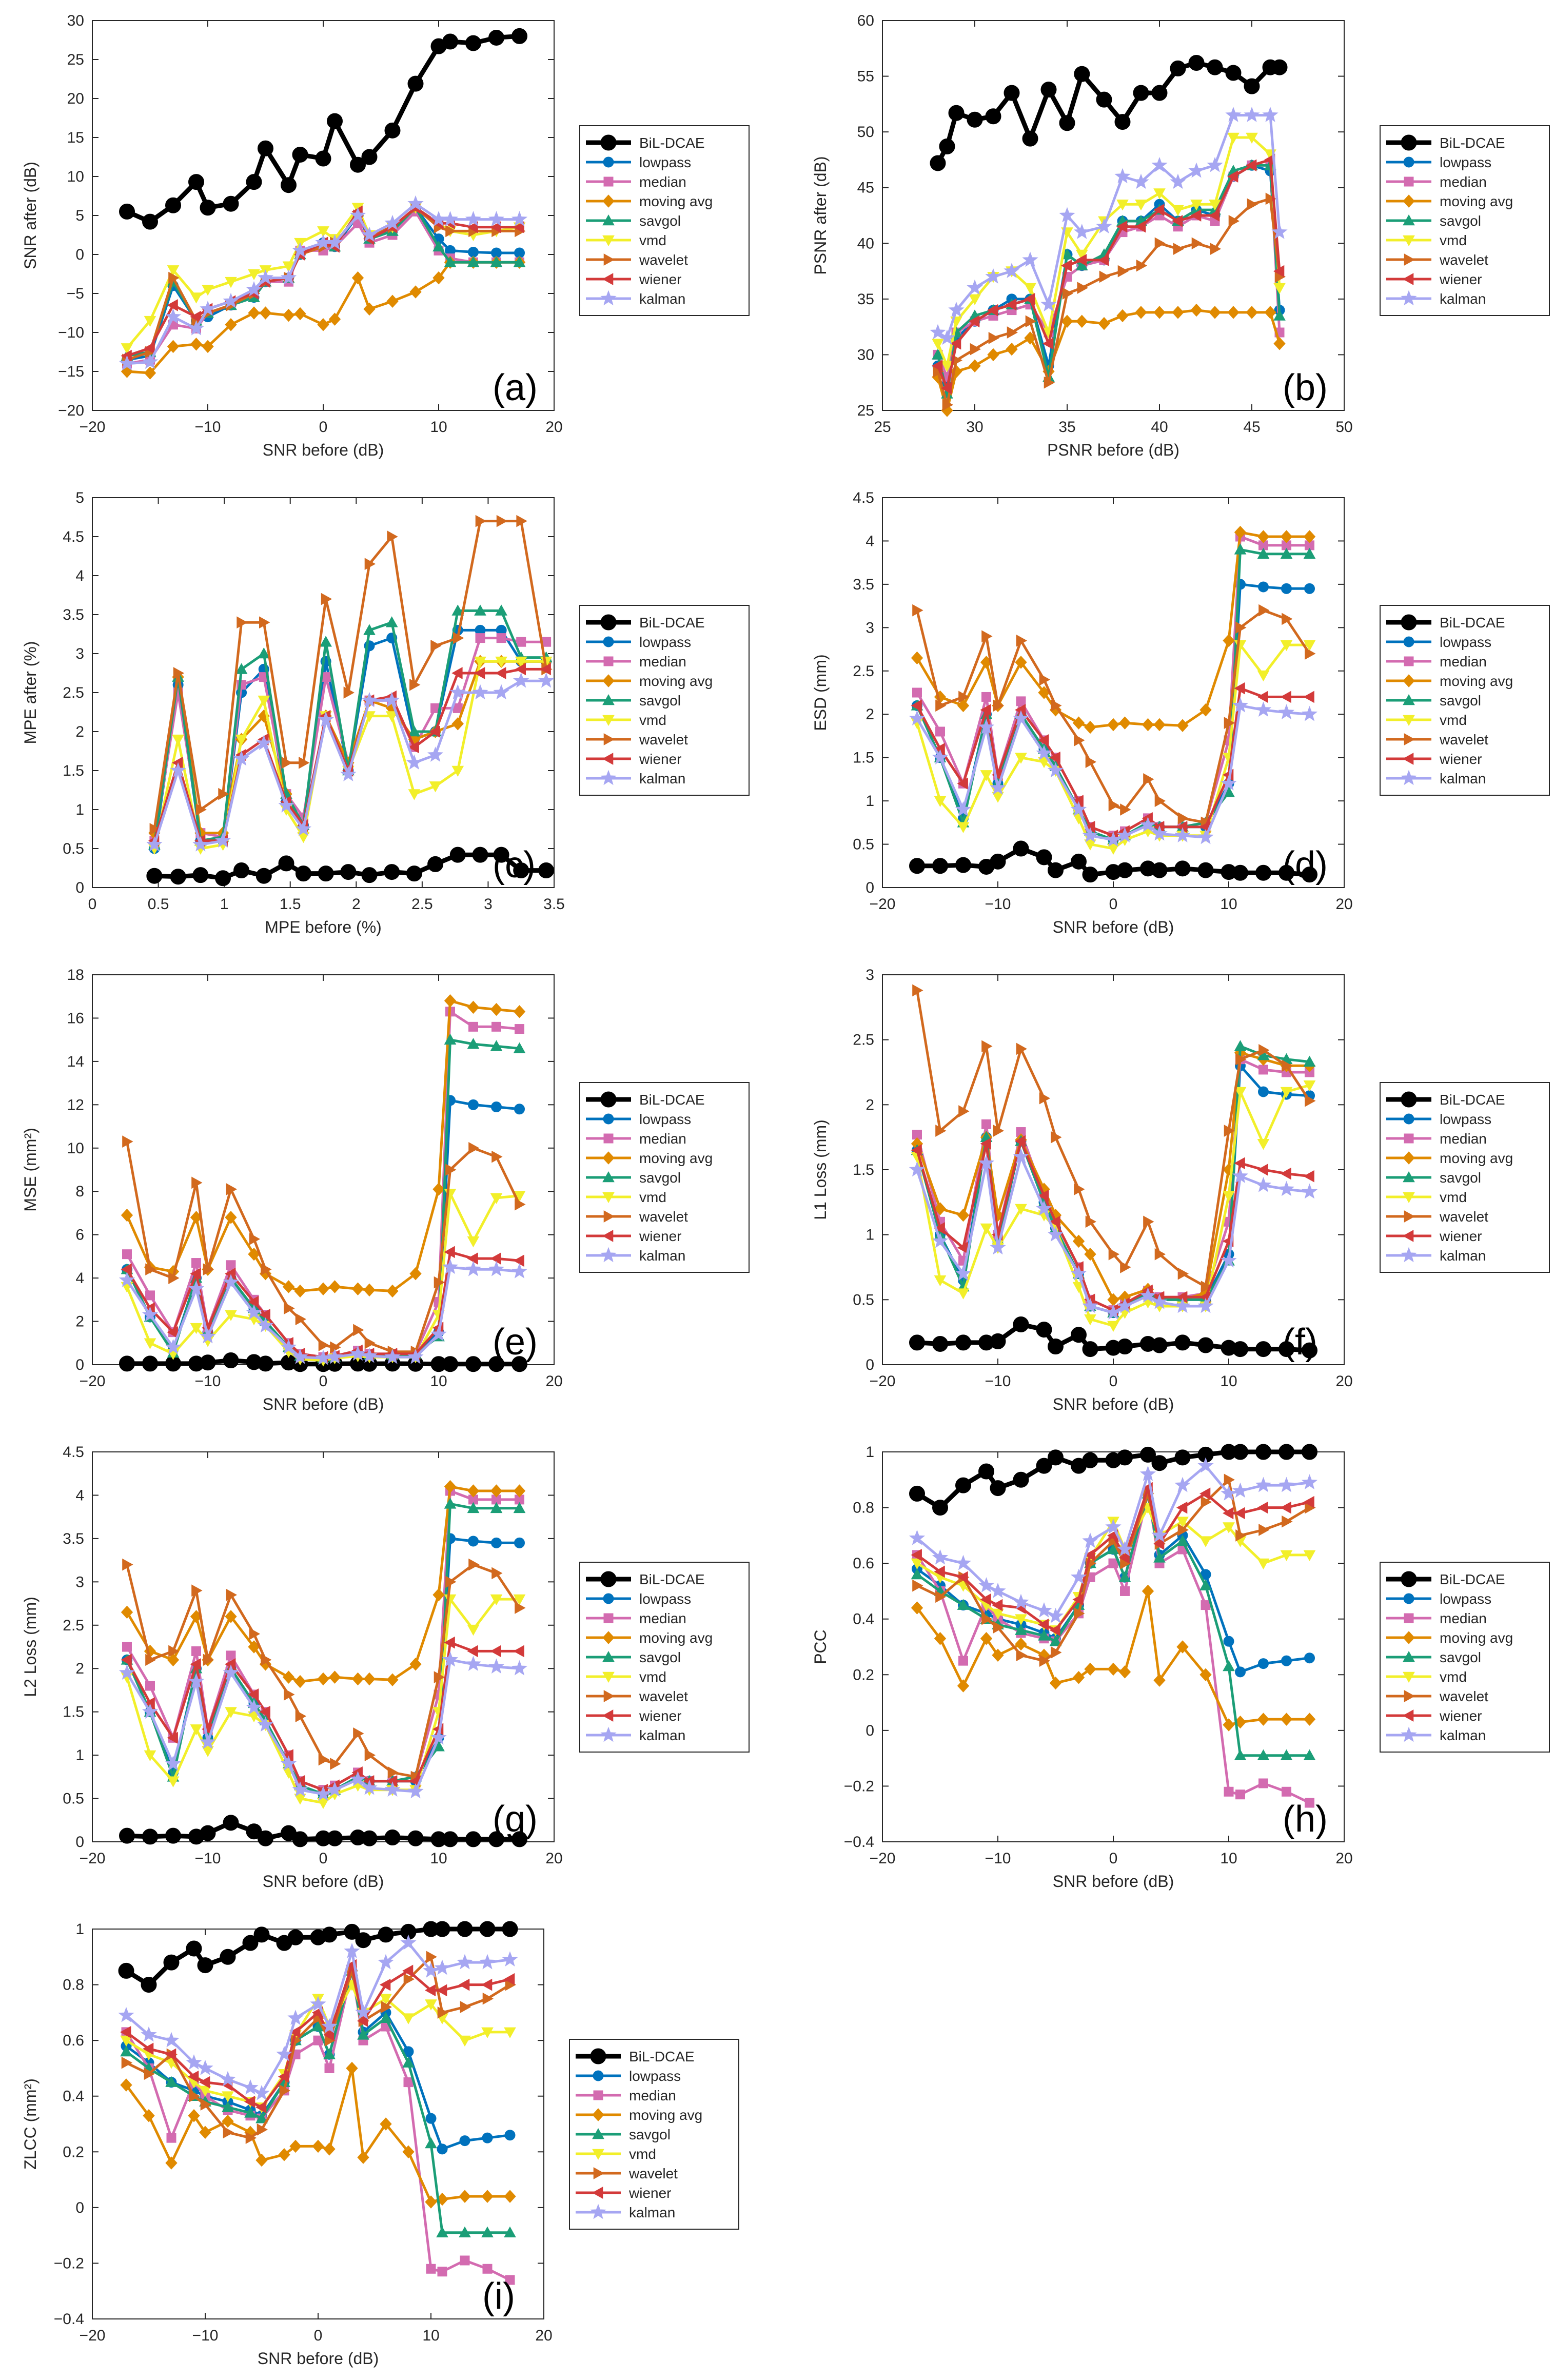 The width and height of the screenshot is (1554, 2380). What do you see at coordinates (865, 354) in the screenshot?
I see `y-tick-label: 30` at bounding box center [865, 354].